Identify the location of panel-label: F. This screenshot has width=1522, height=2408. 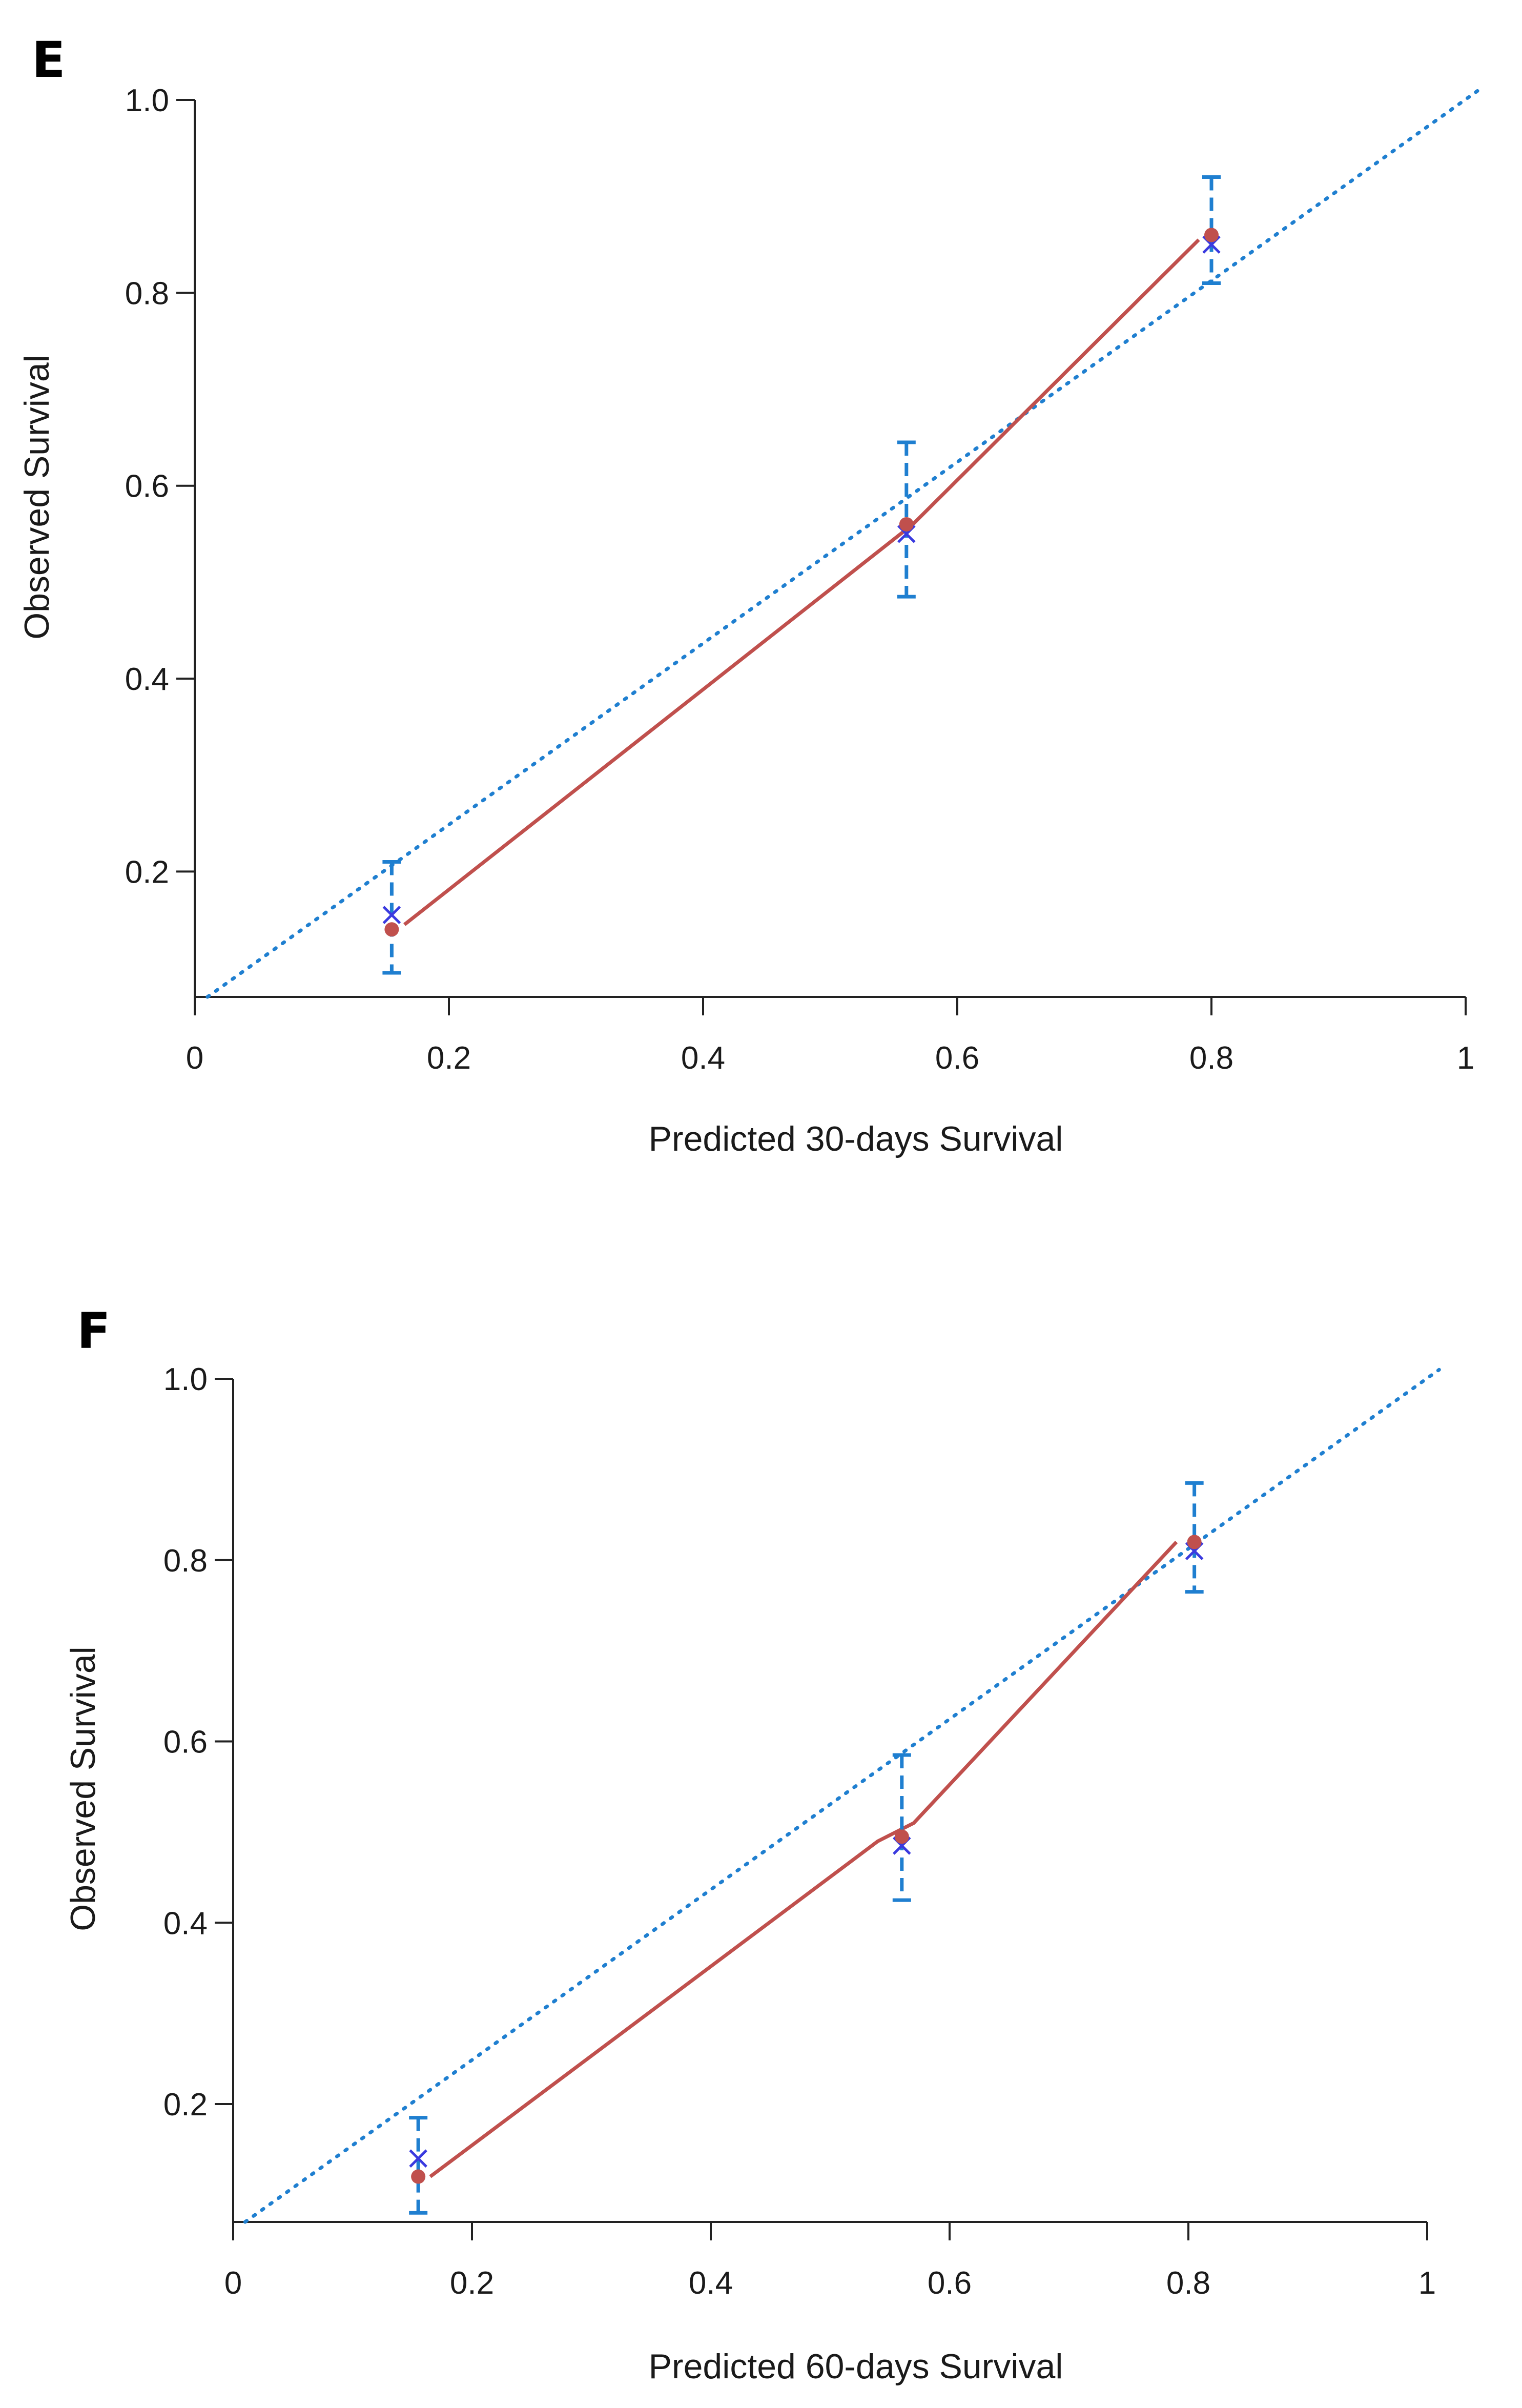
(94, 1331).